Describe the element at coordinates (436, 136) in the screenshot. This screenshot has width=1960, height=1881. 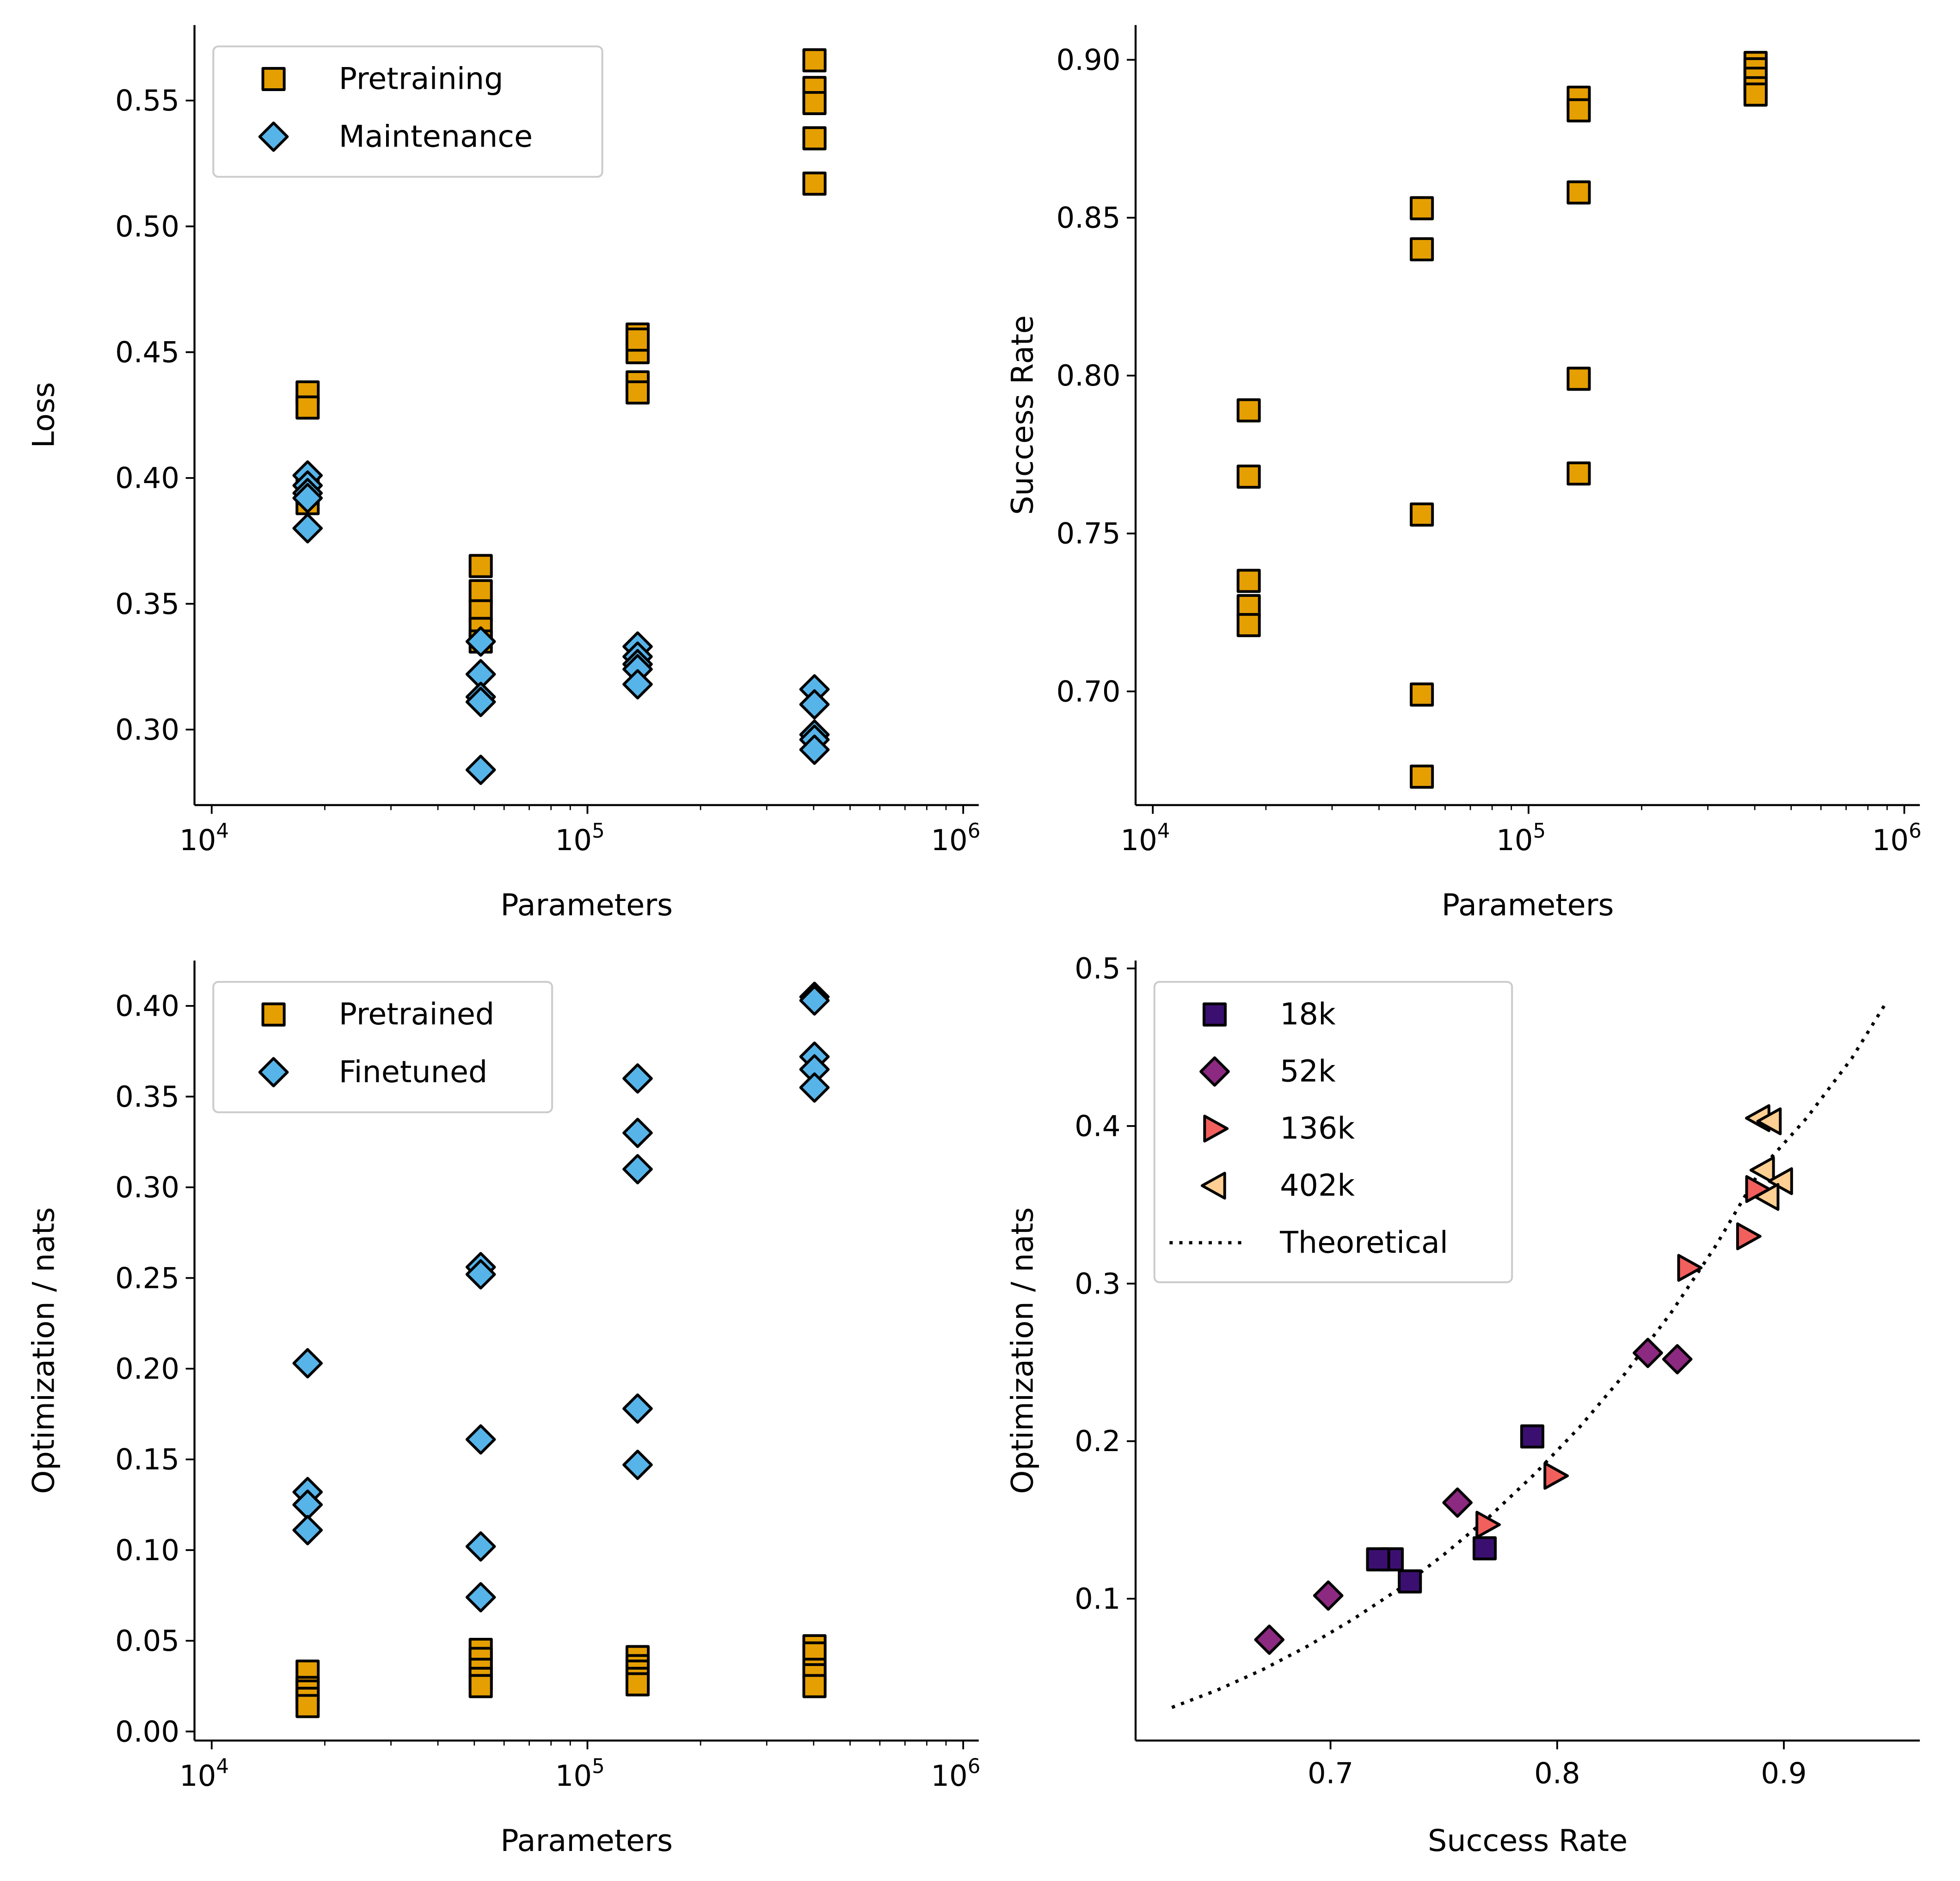
I see `legend-label: Maintenance` at that location.